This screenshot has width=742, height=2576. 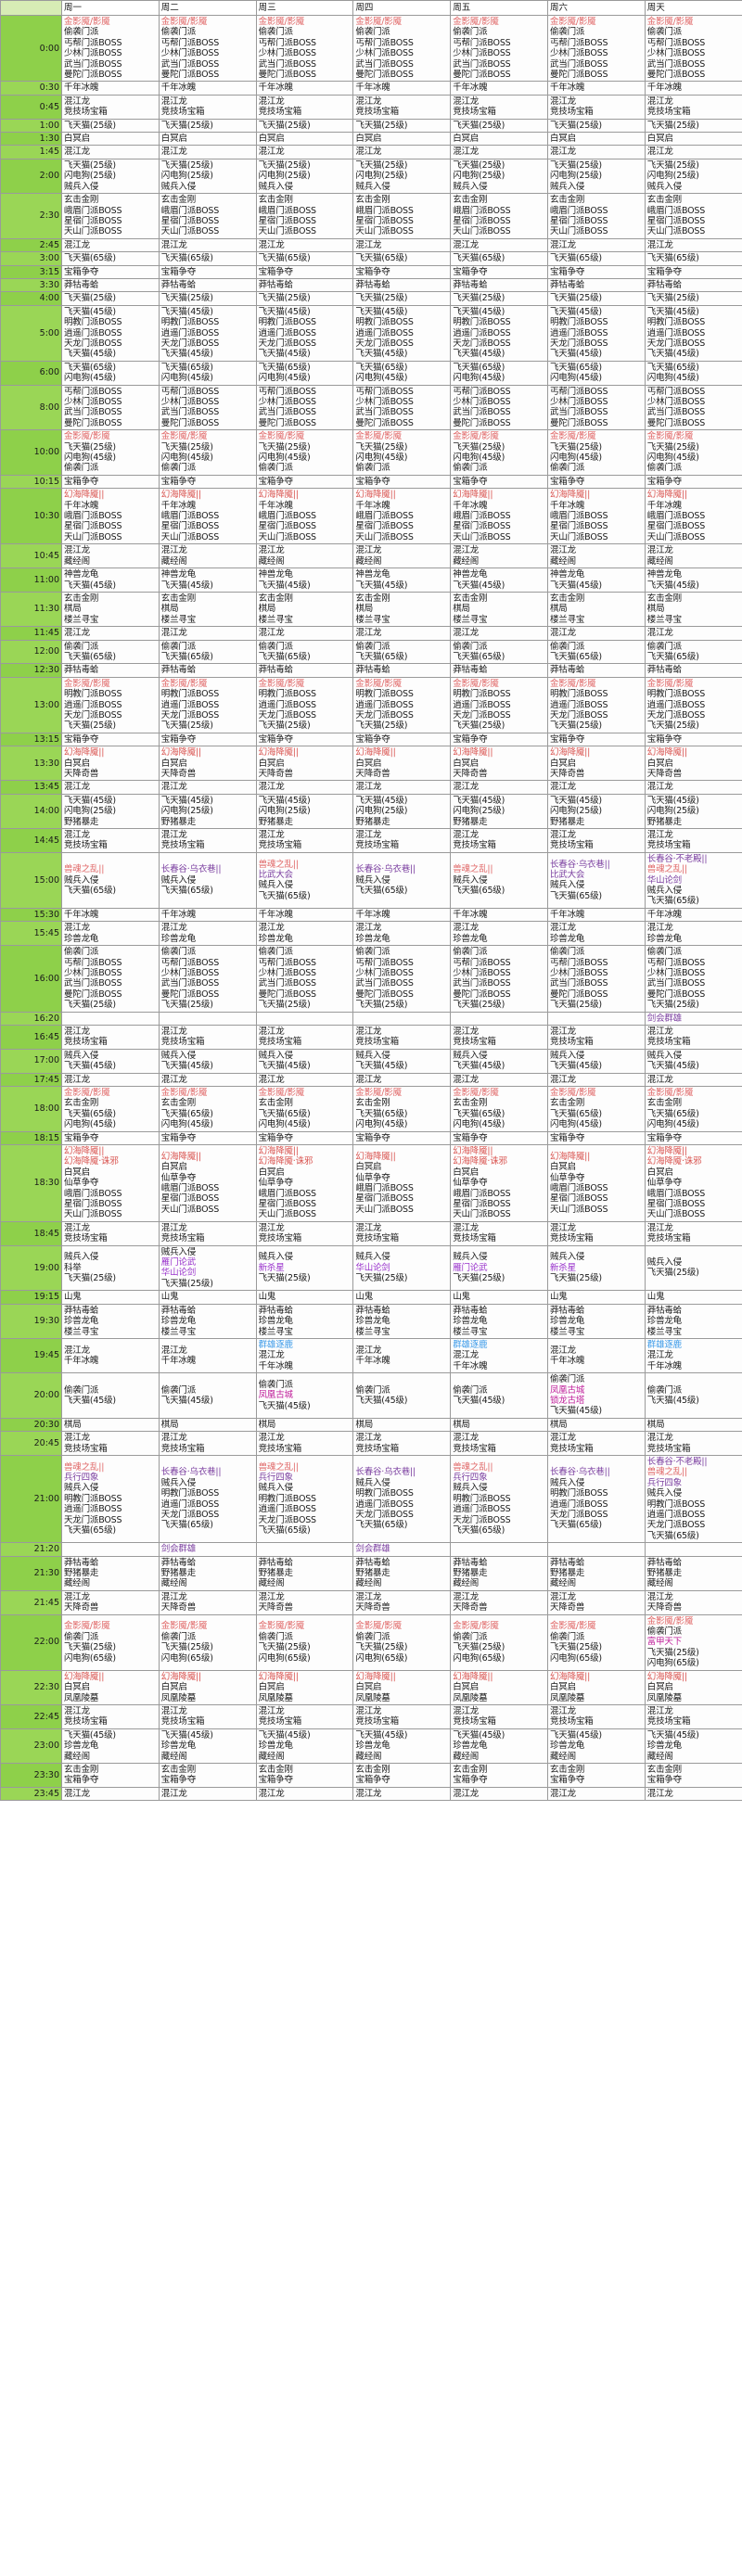 I want to click on schedule-cell: 飞天猫(45级) 明教门派BOSS 逍遥门派BOSS 天龙门派BOSS 飞天猫(45级), so click(x=402, y=333).